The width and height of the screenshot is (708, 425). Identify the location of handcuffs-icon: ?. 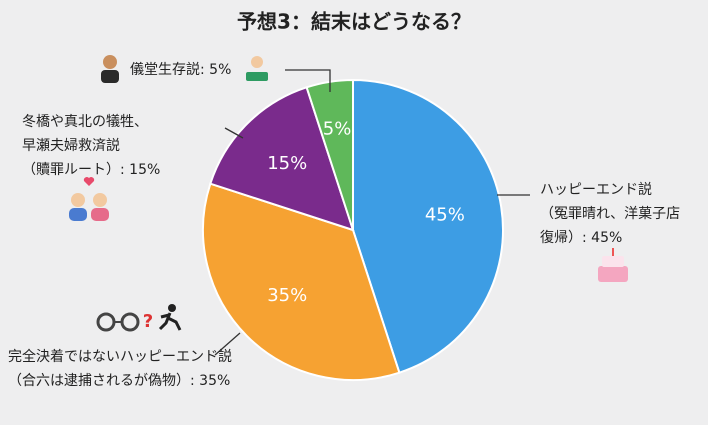
(139, 318).